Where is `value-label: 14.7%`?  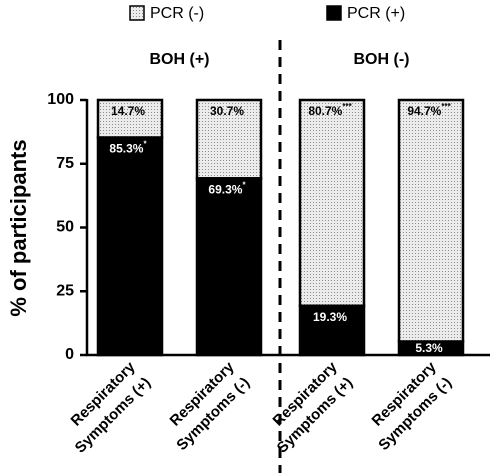
value-label: 14.7% is located at coordinates (128, 111).